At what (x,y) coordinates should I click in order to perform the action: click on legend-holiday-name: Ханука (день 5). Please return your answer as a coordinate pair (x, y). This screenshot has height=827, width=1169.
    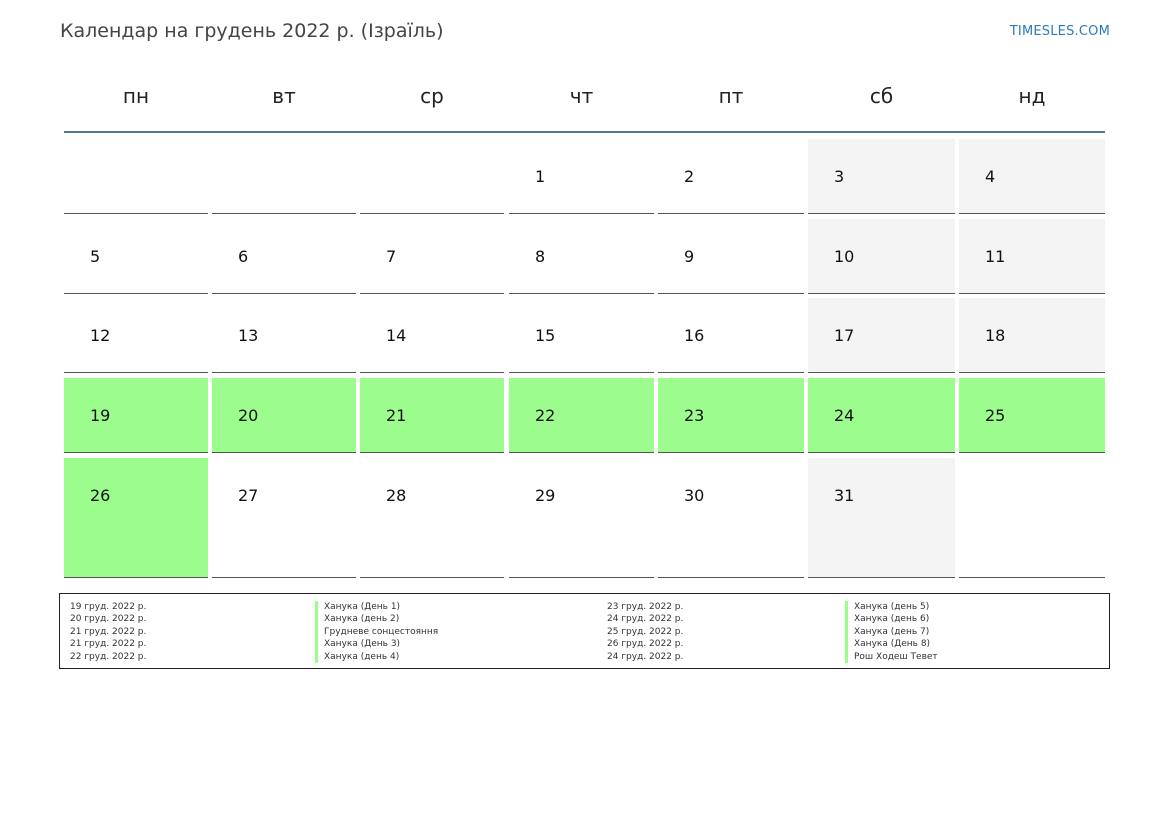
    Looking at the image, I should click on (891, 607).